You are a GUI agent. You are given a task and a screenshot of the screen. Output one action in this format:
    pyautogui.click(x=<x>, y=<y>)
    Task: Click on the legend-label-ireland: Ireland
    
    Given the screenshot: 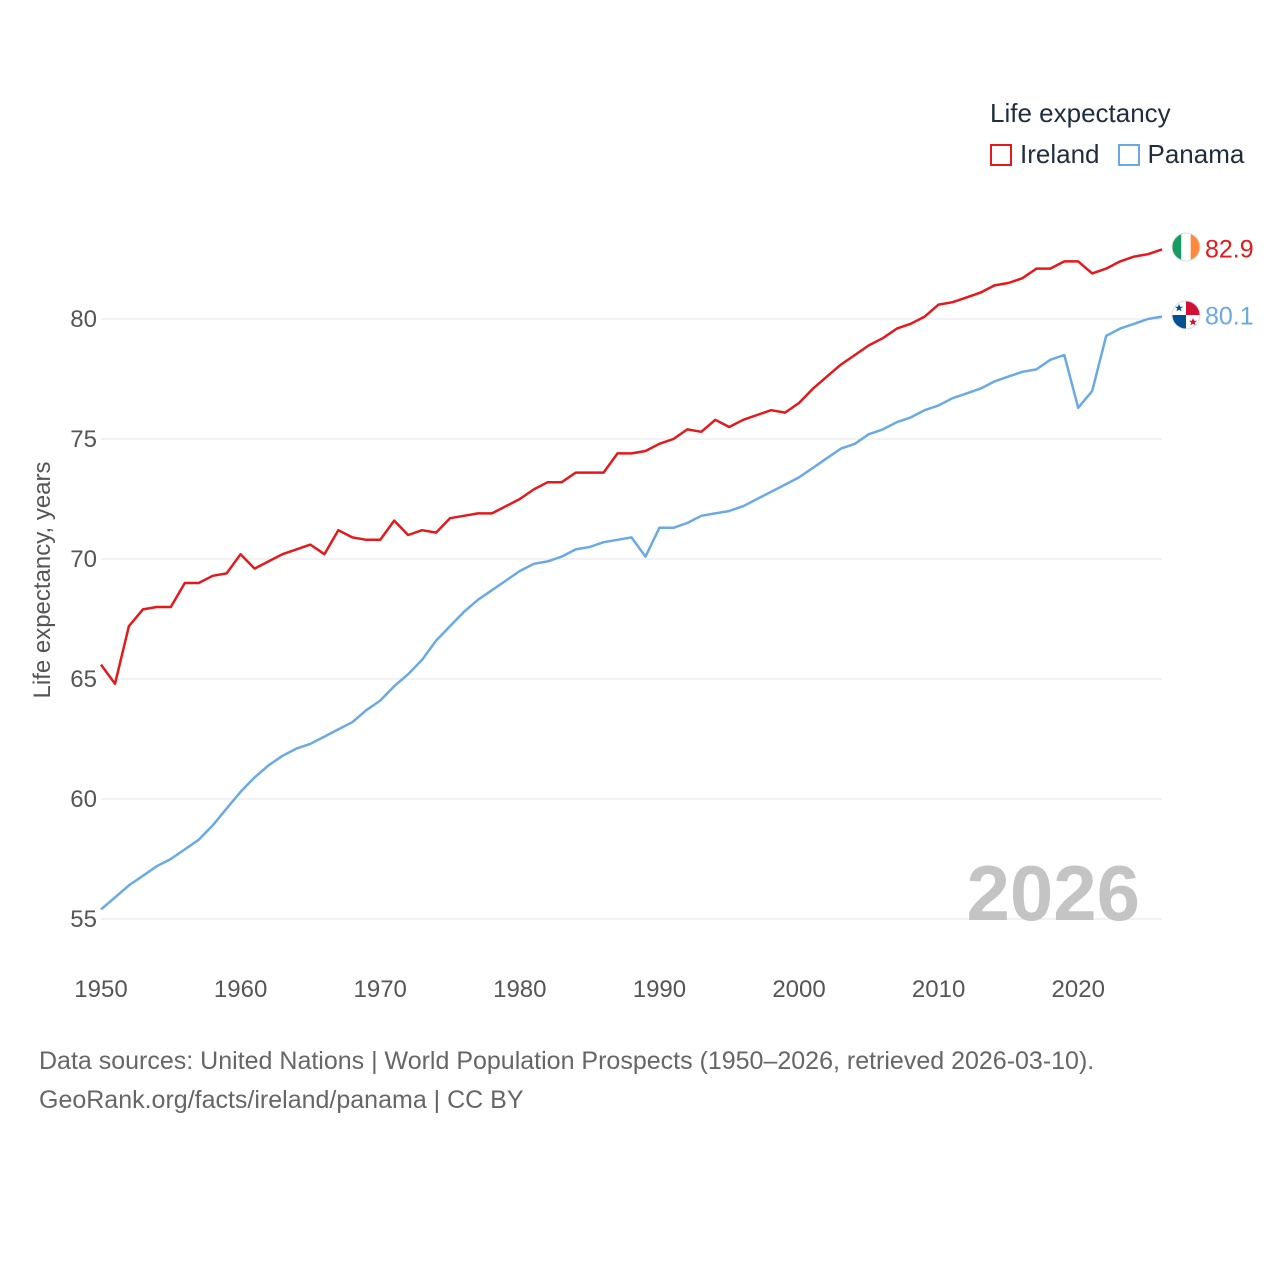 What is the action you would take?
    pyautogui.click(x=1060, y=154)
    